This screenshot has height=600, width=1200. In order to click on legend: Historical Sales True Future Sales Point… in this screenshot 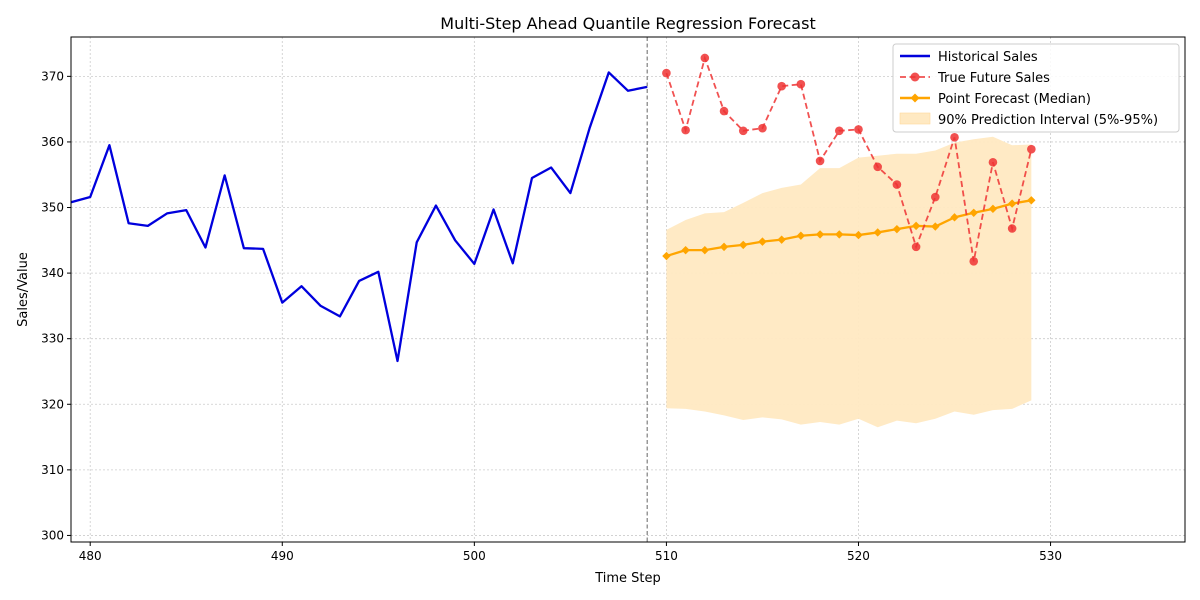, I will do `click(1036, 88)`.